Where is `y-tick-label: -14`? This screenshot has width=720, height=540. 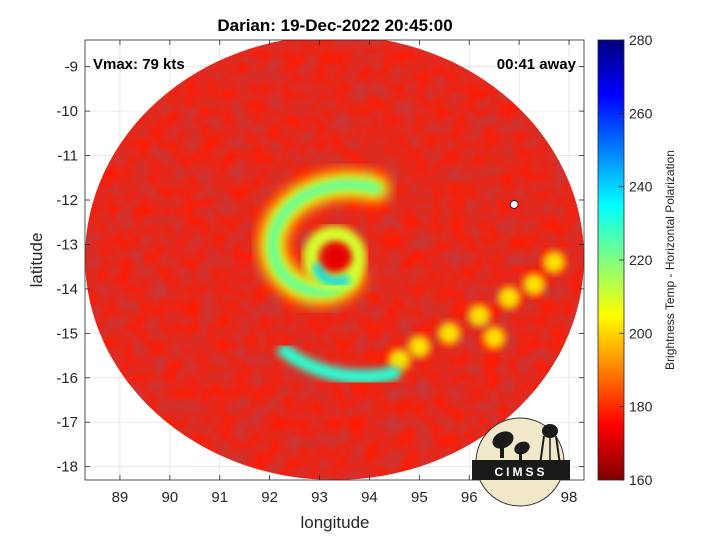
y-tick-label: -14 is located at coordinates (67, 289).